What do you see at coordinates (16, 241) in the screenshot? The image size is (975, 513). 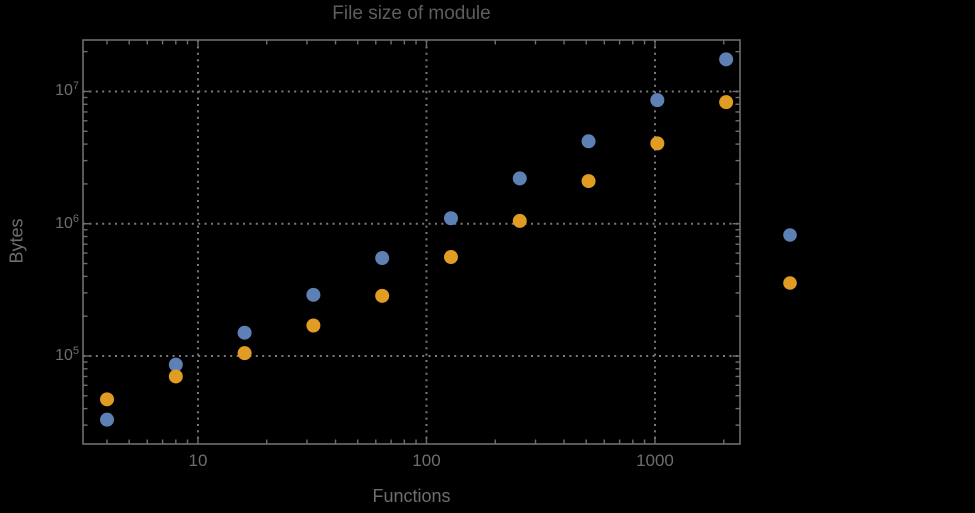 I see `y-axis-label: Bytes` at bounding box center [16, 241].